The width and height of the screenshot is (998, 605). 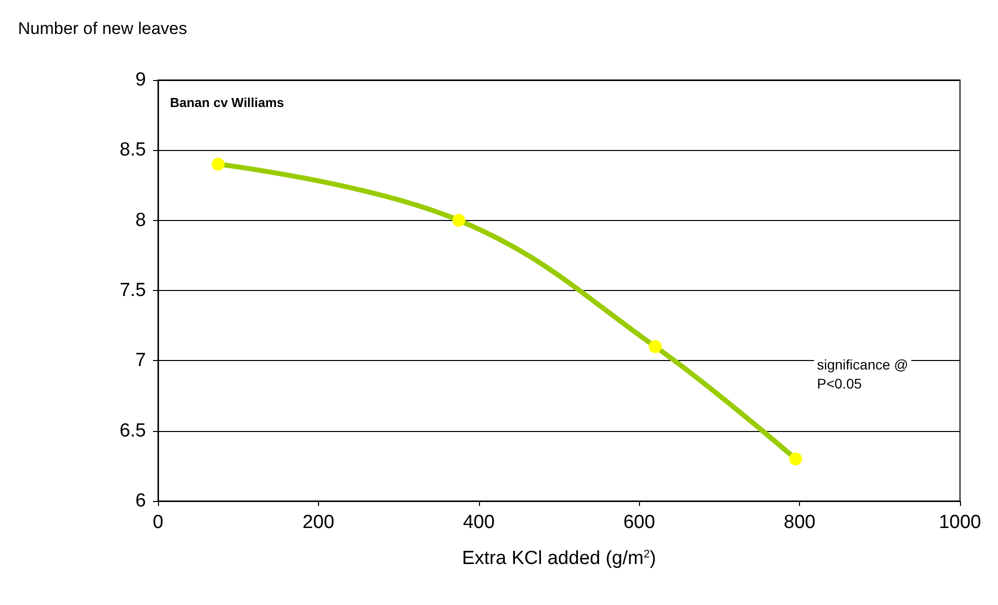 What do you see at coordinates (862, 374) in the screenshot?
I see `annotation: significance @ P<0.05` at bounding box center [862, 374].